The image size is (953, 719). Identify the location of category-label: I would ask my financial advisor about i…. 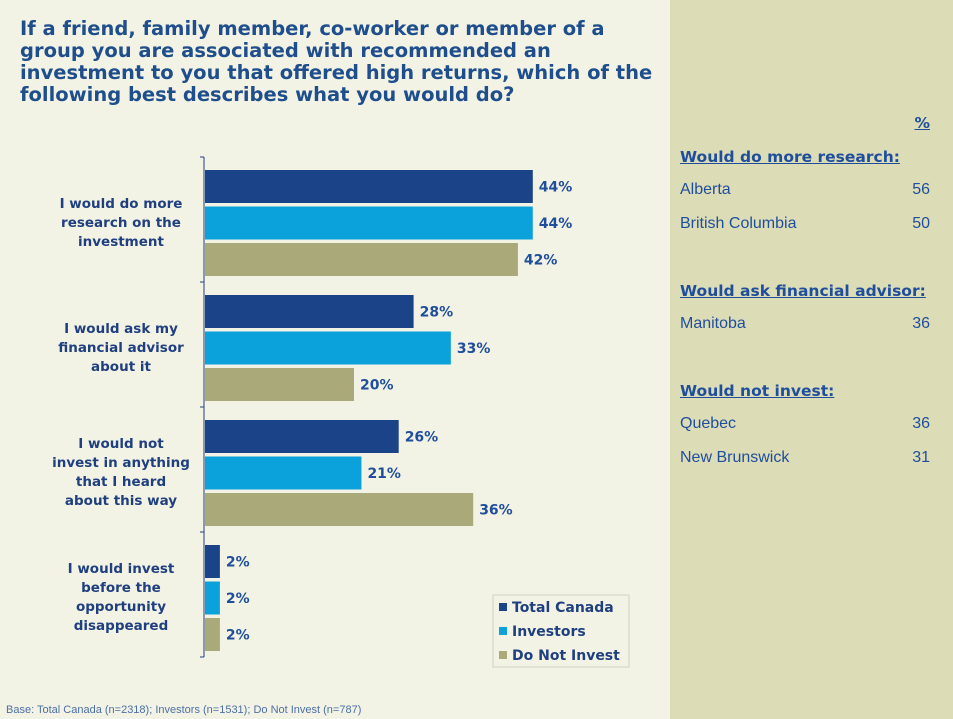
(121, 347).